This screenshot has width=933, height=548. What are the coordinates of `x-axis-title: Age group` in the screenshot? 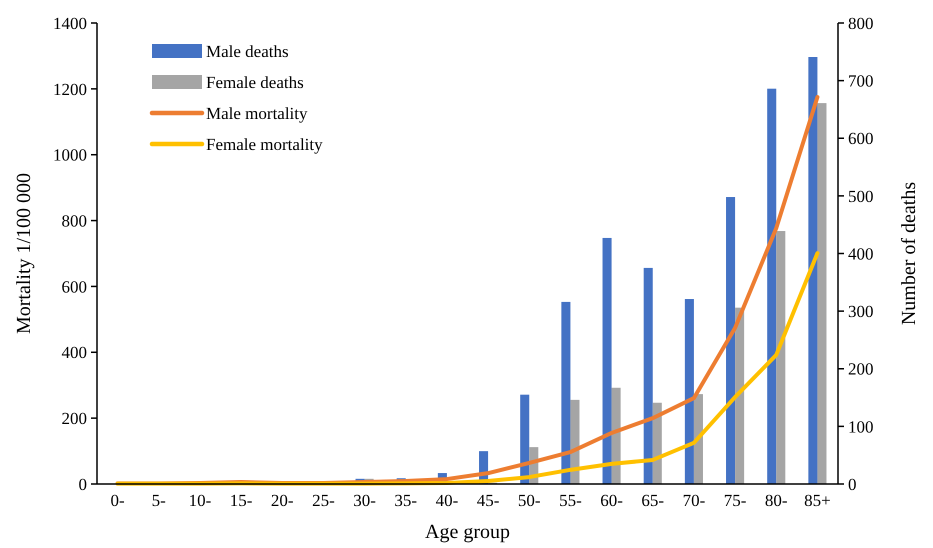 It's located at (467, 532).